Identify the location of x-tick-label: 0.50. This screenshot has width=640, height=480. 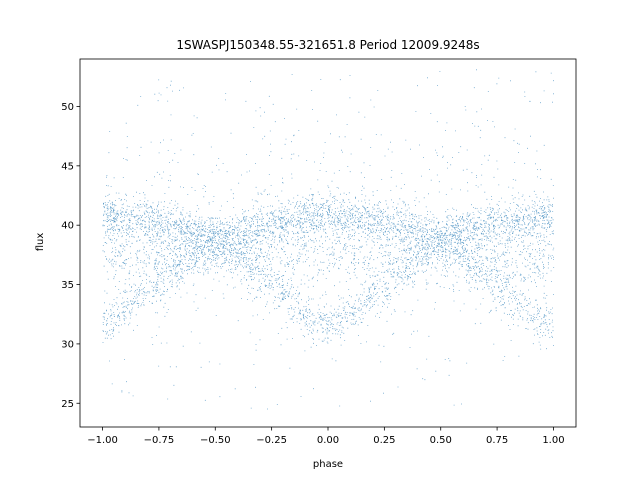
(441, 440).